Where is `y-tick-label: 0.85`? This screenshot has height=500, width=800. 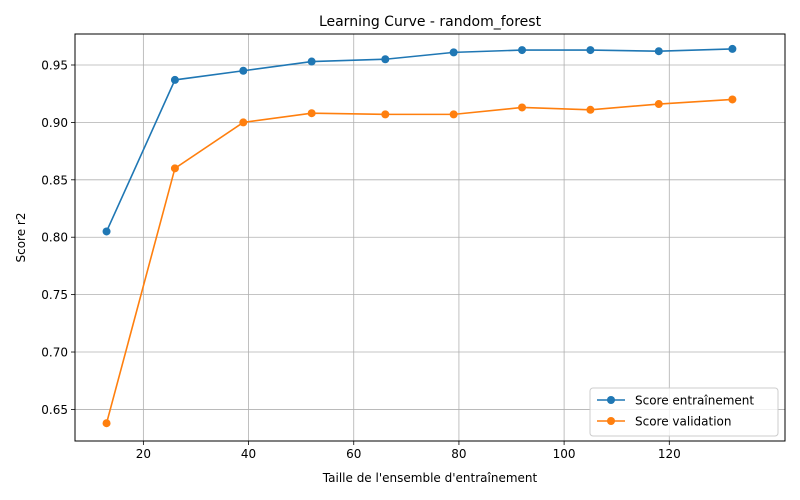 y-tick-label: 0.85 is located at coordinates (54, 180).